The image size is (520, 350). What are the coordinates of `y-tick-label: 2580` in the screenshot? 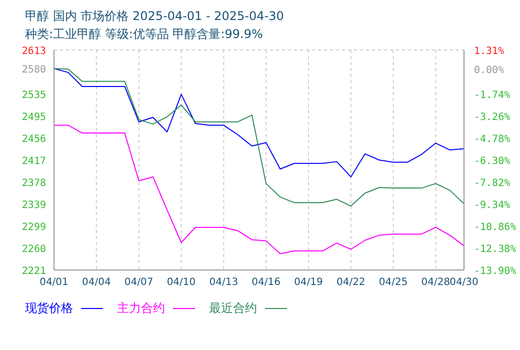 It's located at (34, 70).